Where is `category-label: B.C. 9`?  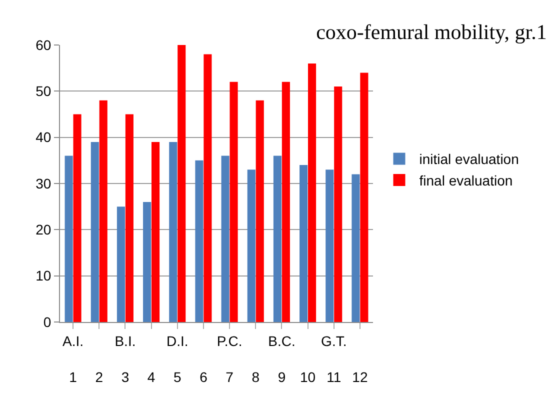
category-label: B.C. 9 is located at coordinates (282, 359).